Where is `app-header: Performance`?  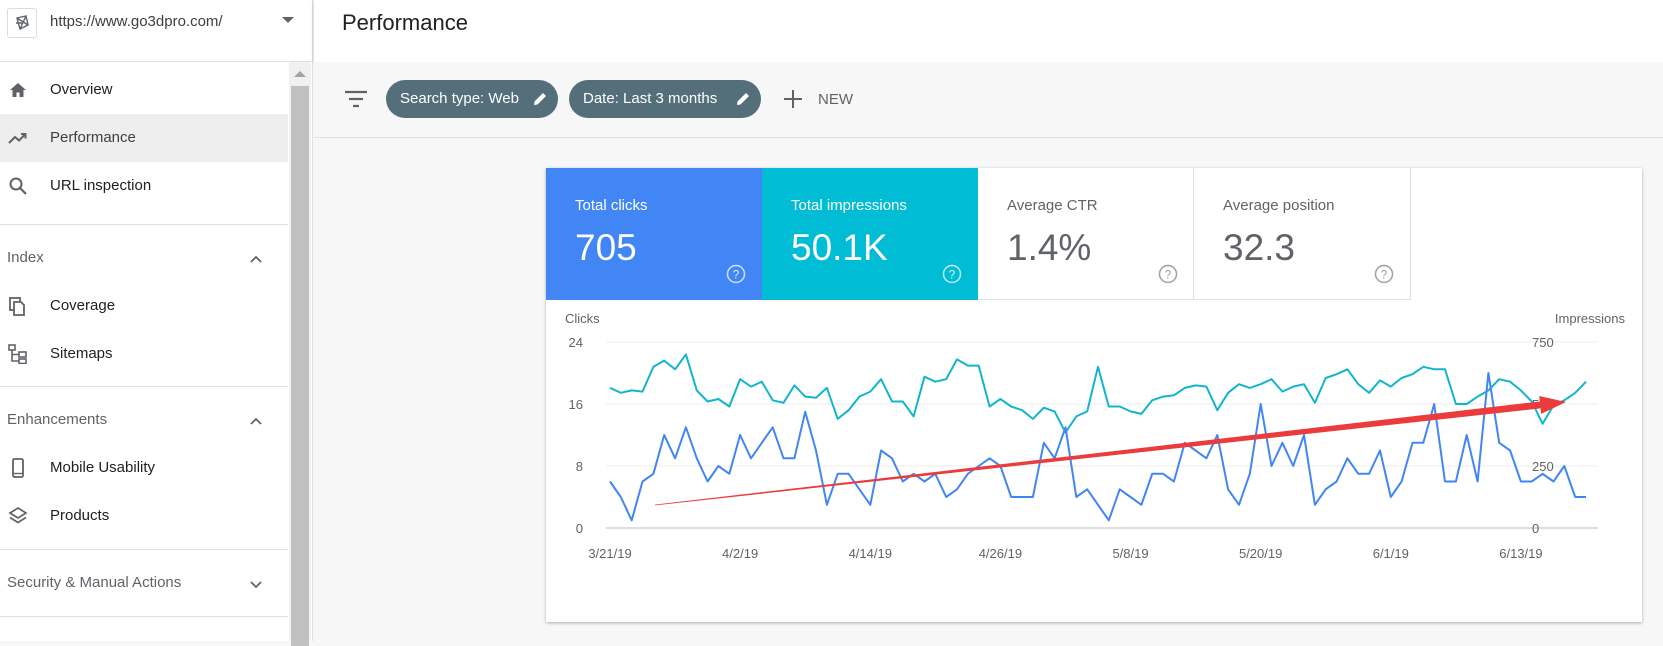
app-header: Performance is located at coordinates (988, 31).